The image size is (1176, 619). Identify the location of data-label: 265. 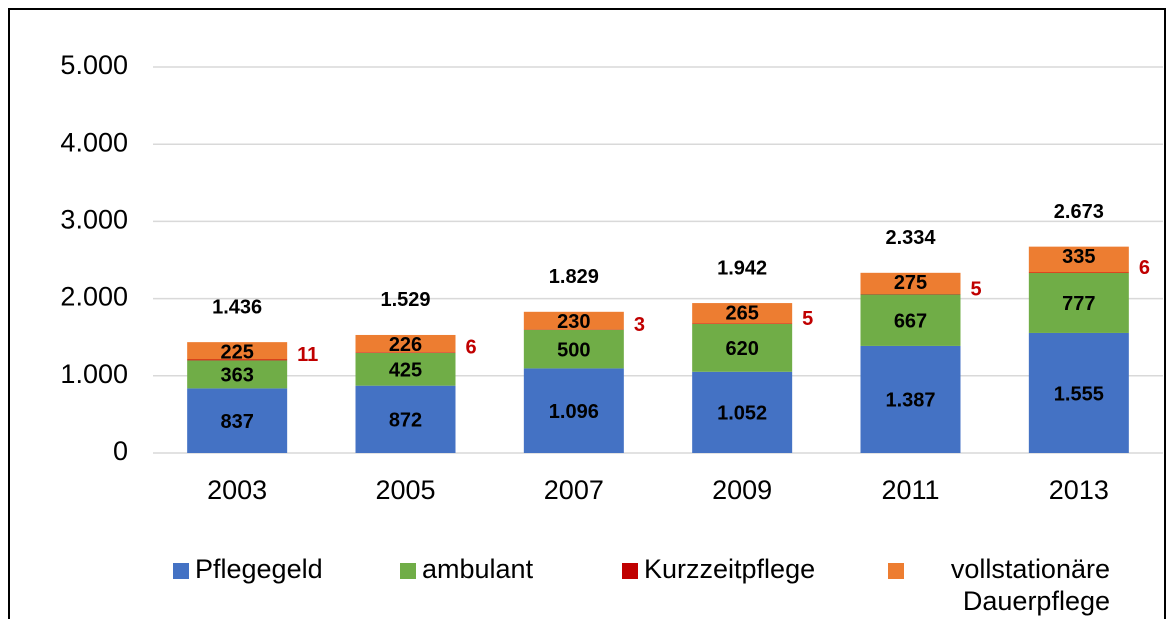
(741, 313).